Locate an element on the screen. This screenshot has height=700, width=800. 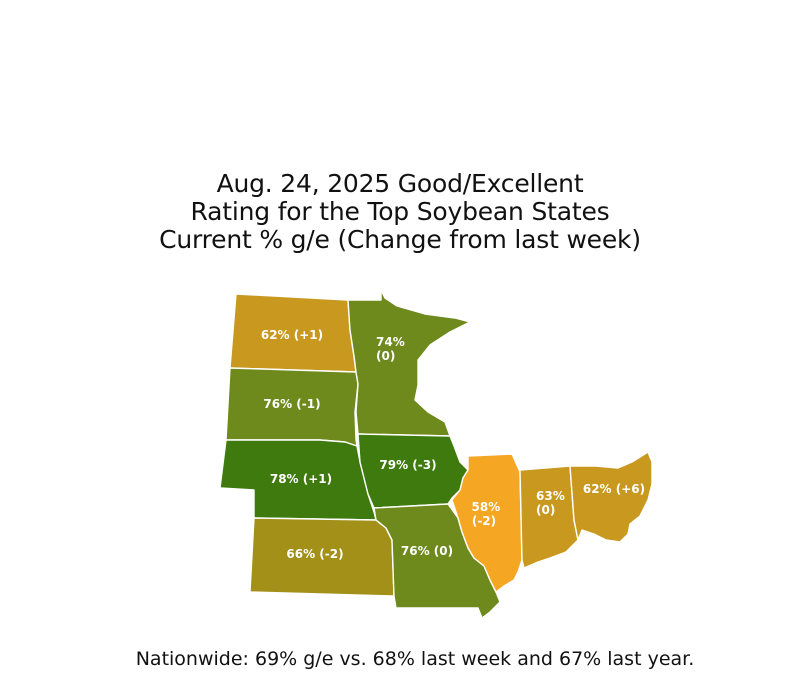
title-line-2: Rating for the Top Soybean States is located at coordinates (400, 211).